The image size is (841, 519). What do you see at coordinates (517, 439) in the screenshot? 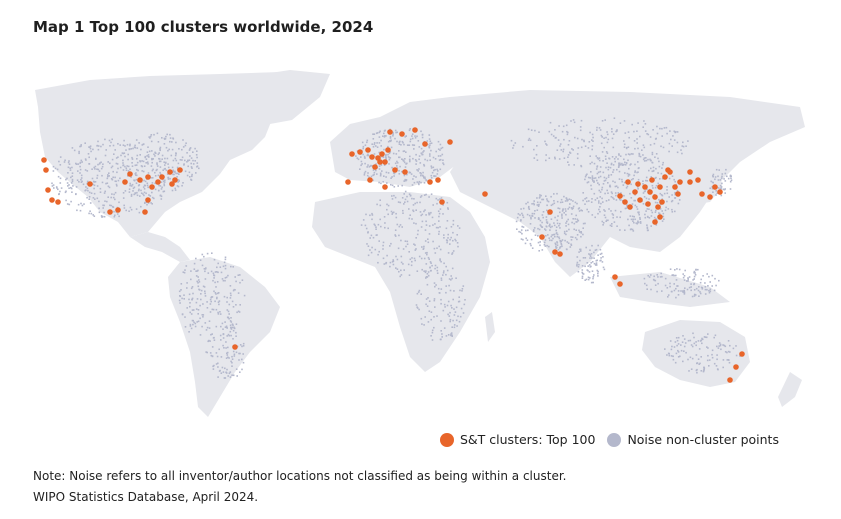
I see `legend-item-clusters: S&T clusters: Top 100` at bounding box center [517, 439].